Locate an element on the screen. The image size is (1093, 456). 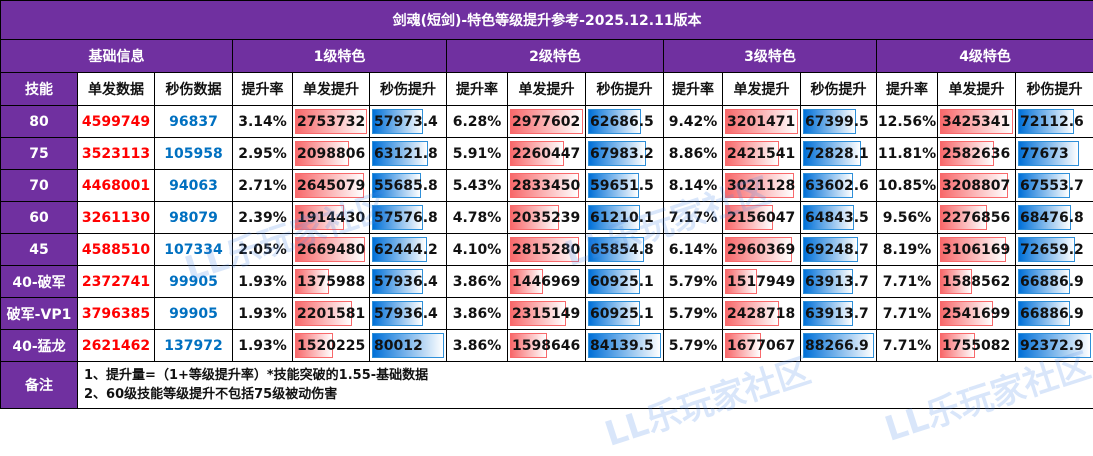
base-dps-value: 107334 is located at coordinates (194, 250).